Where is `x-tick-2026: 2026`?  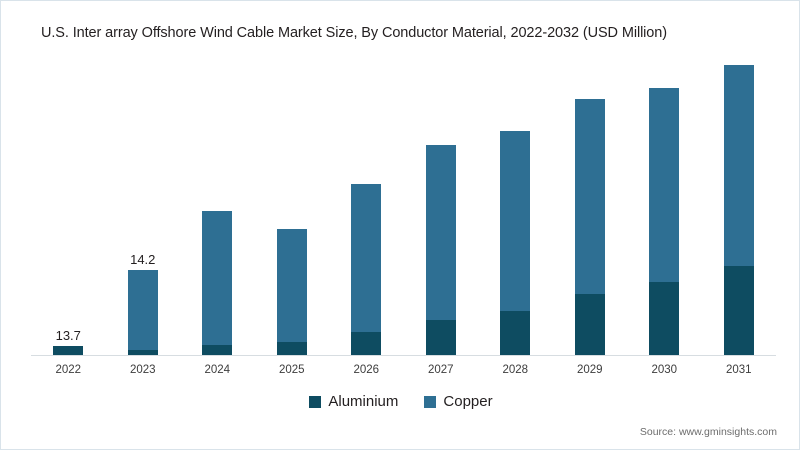
x-tick-2026: 2026 is located at coordinates (366, 370).